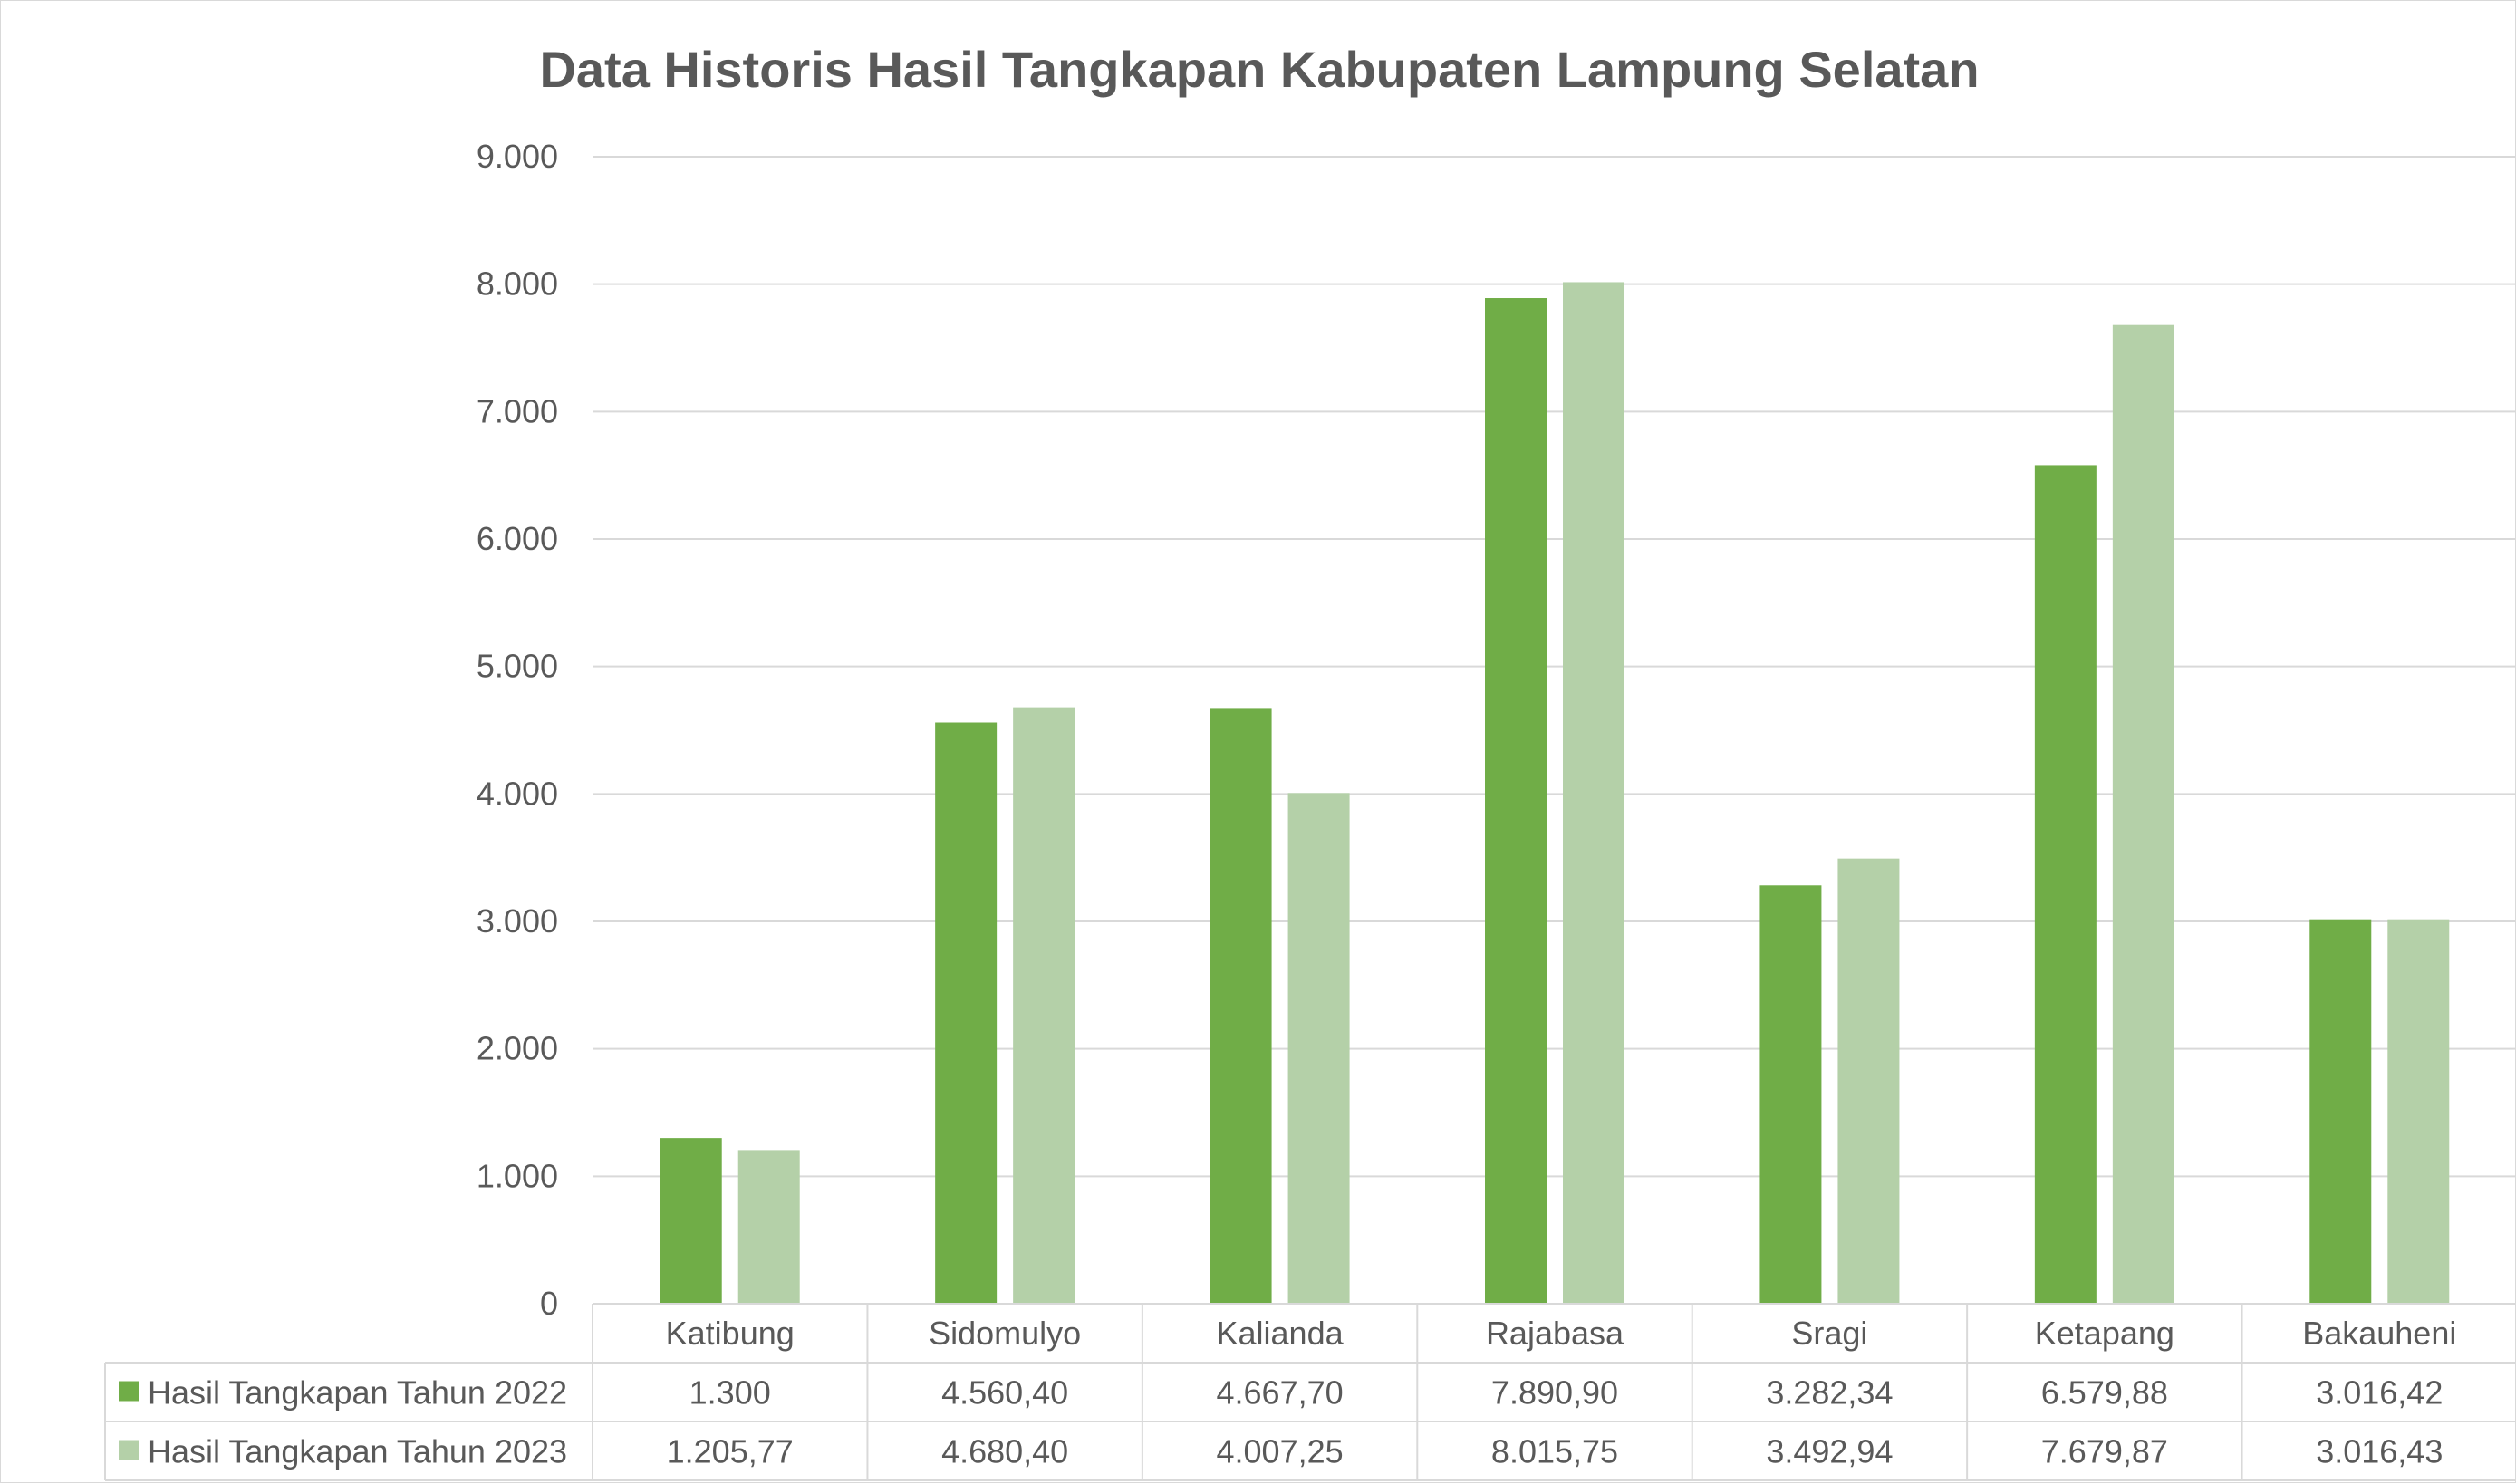 The height and width of the screenshot is (1484, 2516). Describe the element at coordinates (1829, 1334) in the screenshot. I see `x-tick-label: Sragi` at that location.